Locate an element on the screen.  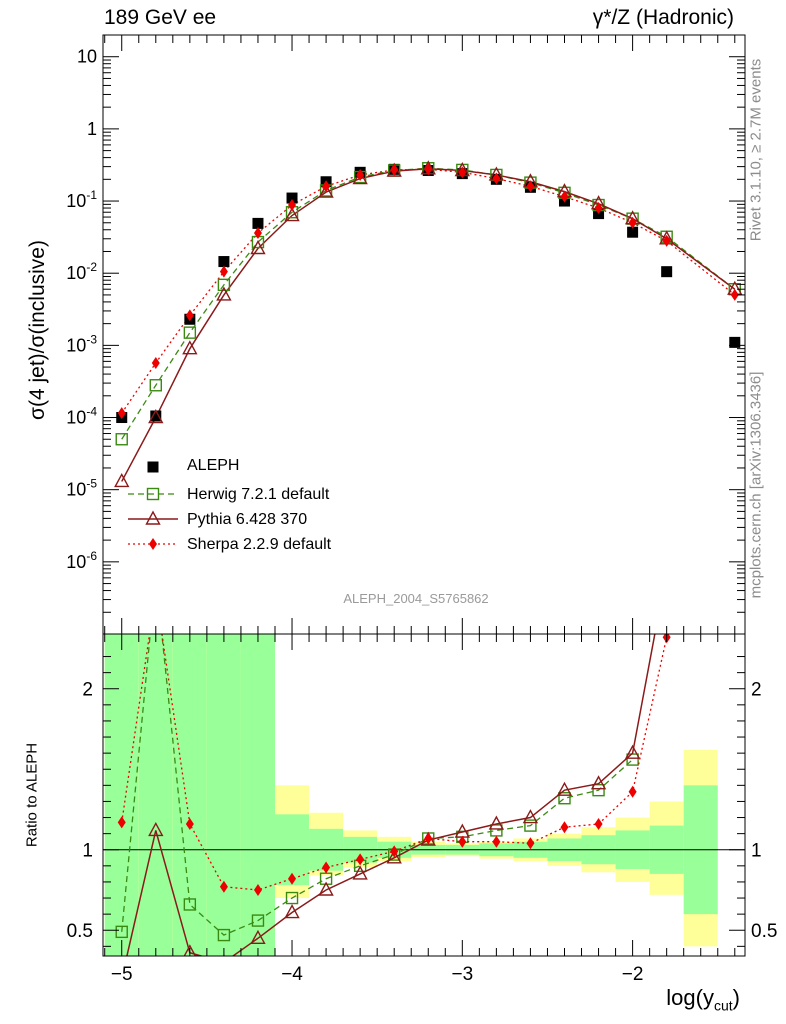
main-y-tick-label: 10⁻² is located at coordinates (81, 271).